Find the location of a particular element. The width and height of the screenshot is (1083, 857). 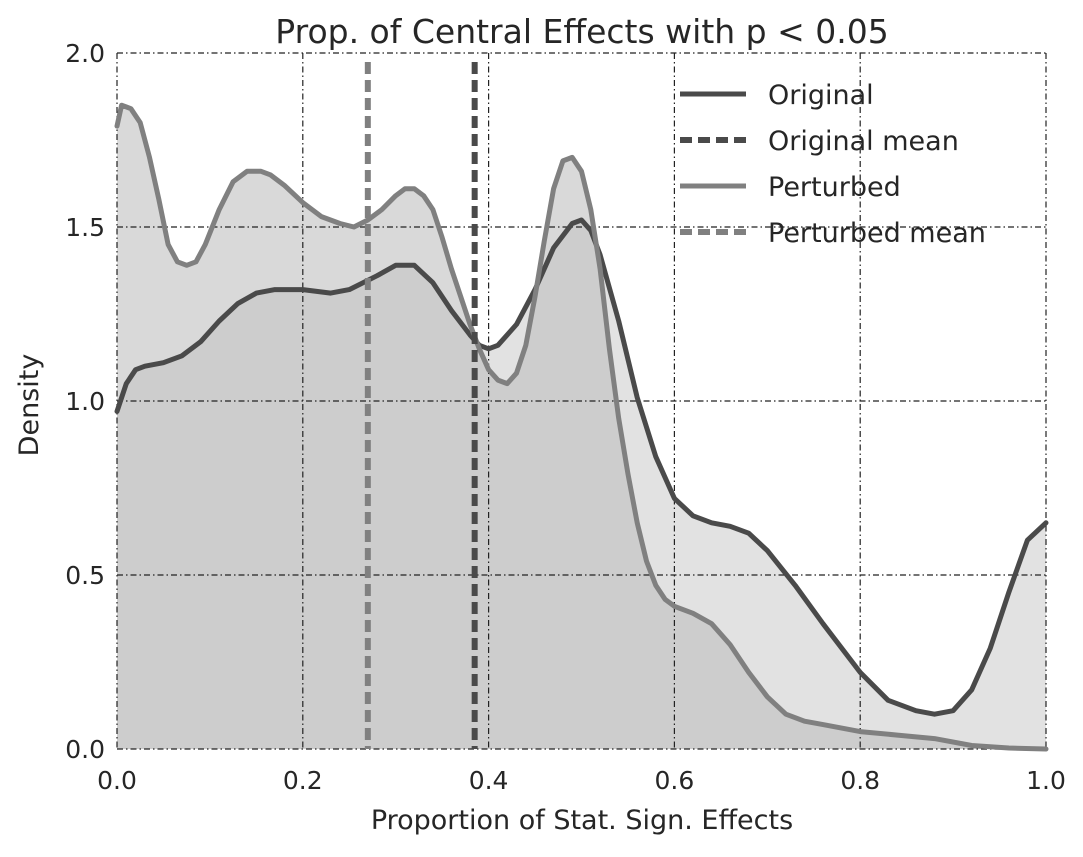

y-tick-label: 1.0 is located at coordinates (85, 401).